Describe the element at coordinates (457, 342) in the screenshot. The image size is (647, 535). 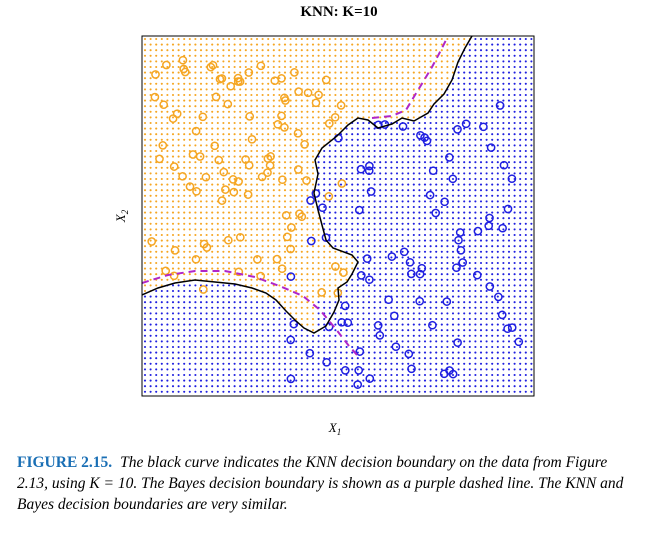
I see `blue-point` at that location.